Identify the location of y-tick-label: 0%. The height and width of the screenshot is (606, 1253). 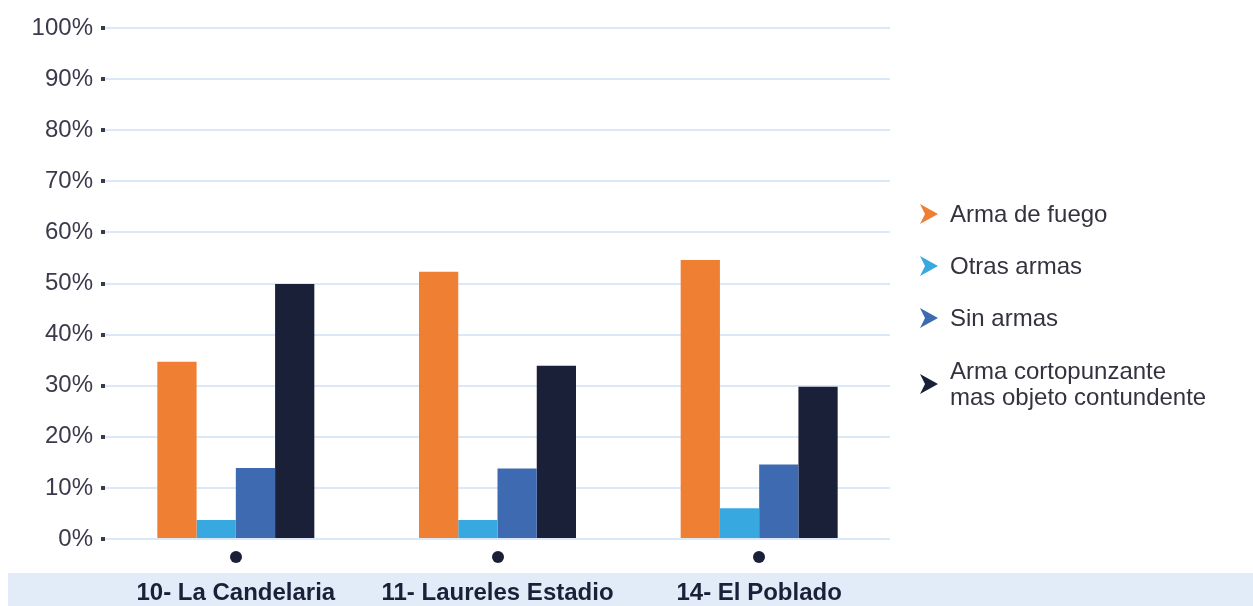
(75, 537).